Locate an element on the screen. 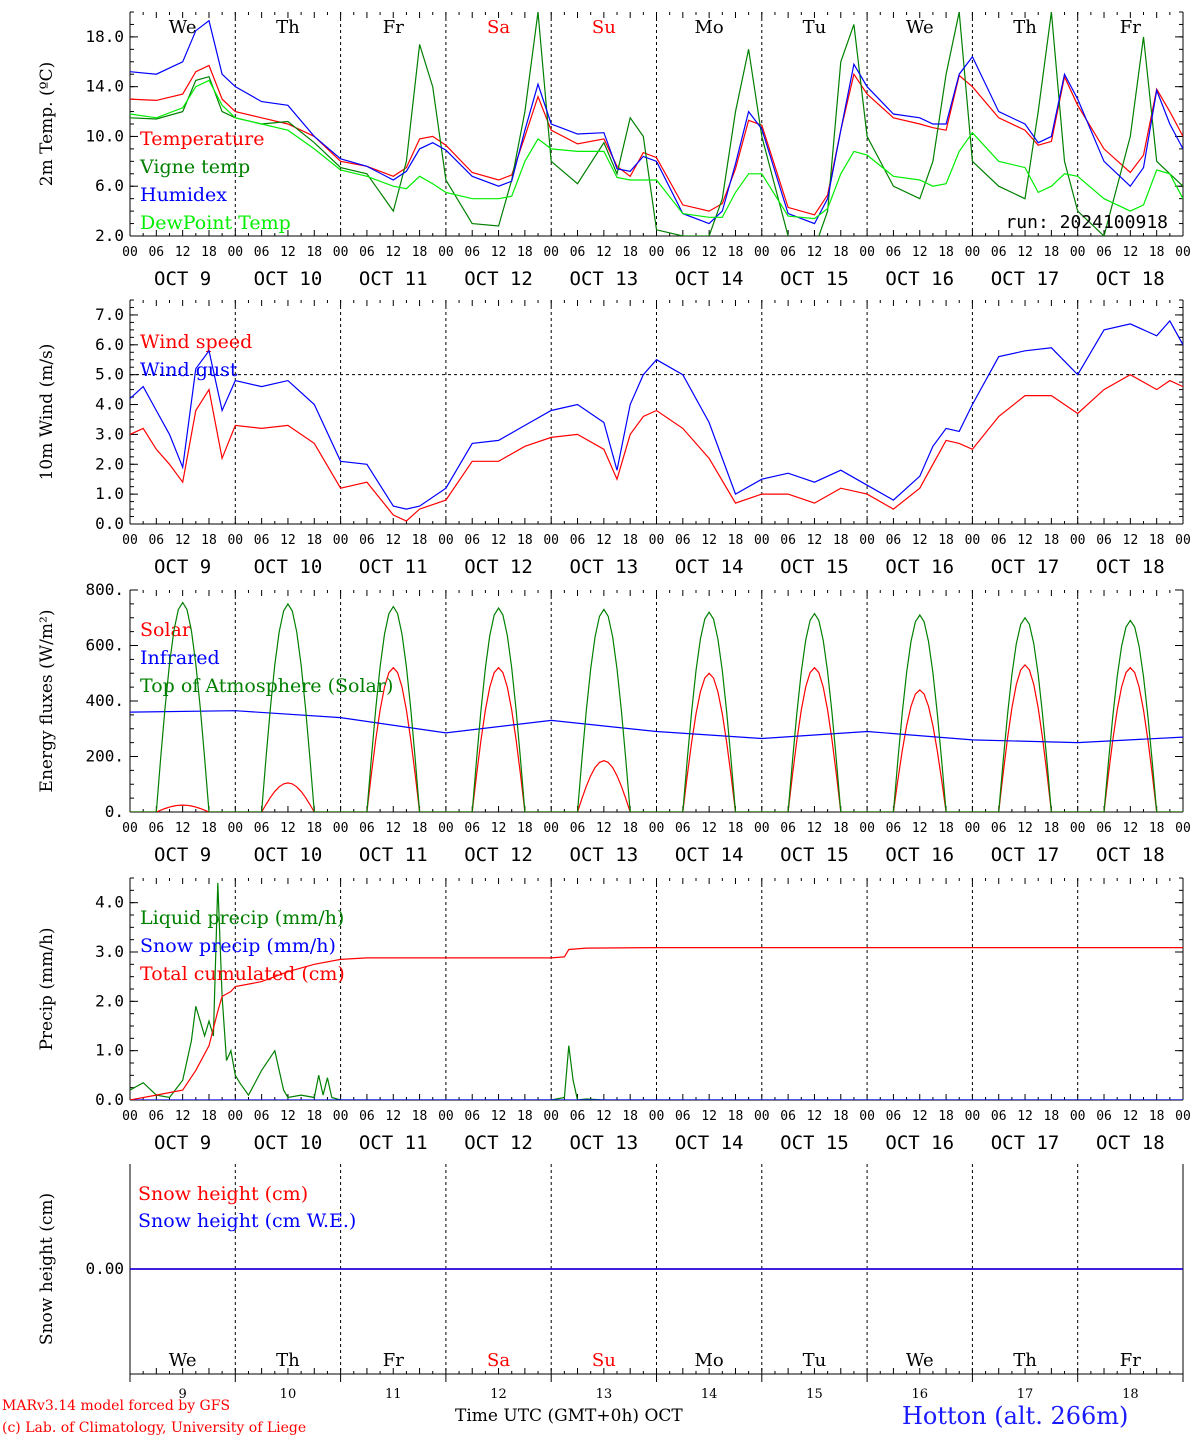  series-line-solar is located at coordinates (656, 737).